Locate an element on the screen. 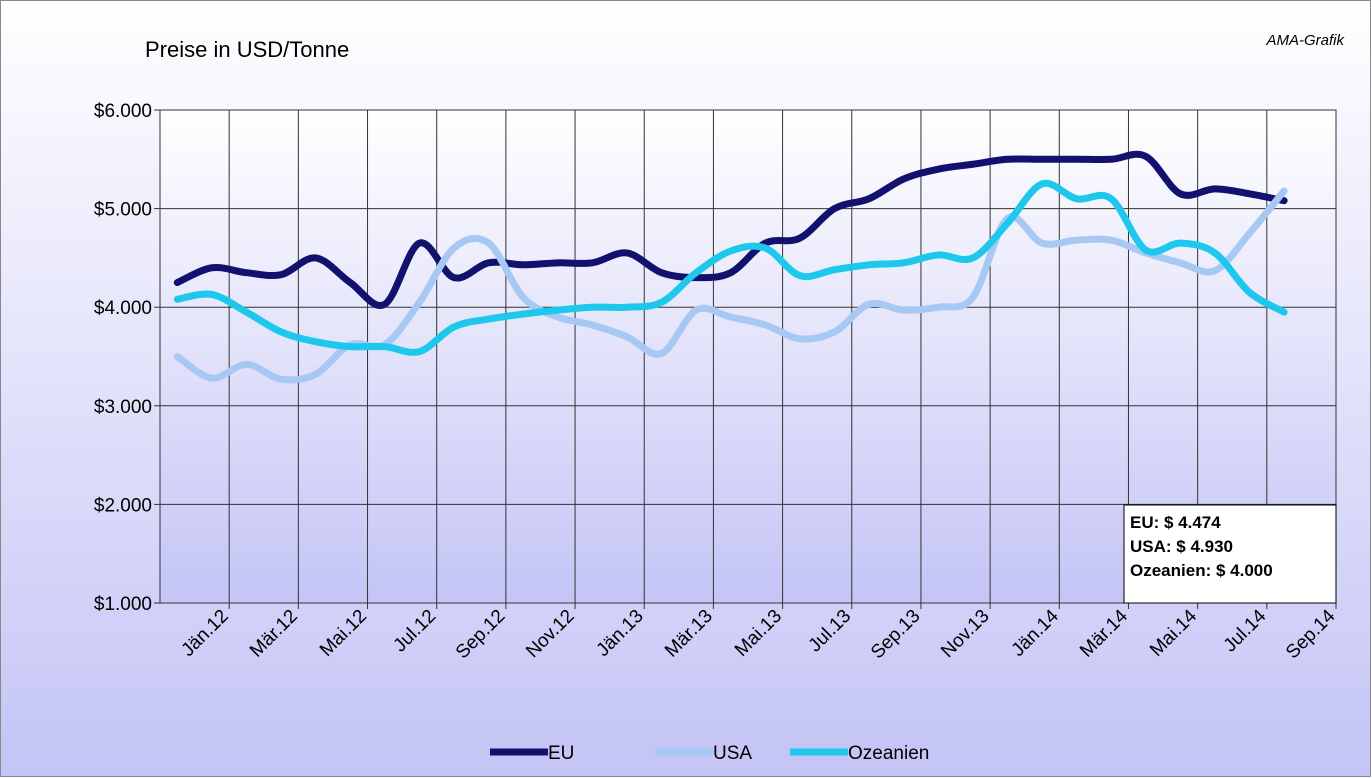 This screenshot has height=778, width=1372. legend-label: EU is located at coordinates (561, 753).